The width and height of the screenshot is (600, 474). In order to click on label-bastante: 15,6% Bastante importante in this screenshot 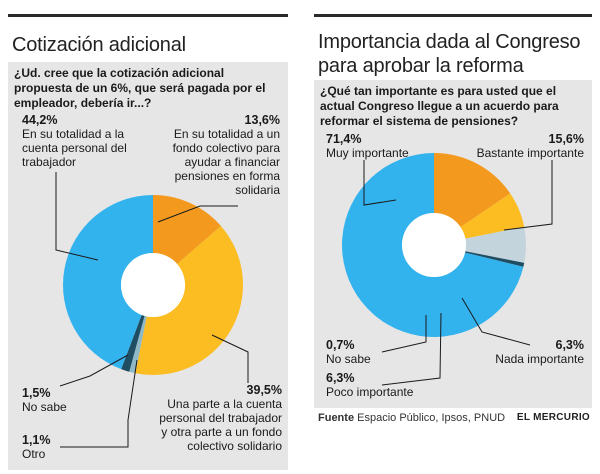, I will do `click(519, 146)`.